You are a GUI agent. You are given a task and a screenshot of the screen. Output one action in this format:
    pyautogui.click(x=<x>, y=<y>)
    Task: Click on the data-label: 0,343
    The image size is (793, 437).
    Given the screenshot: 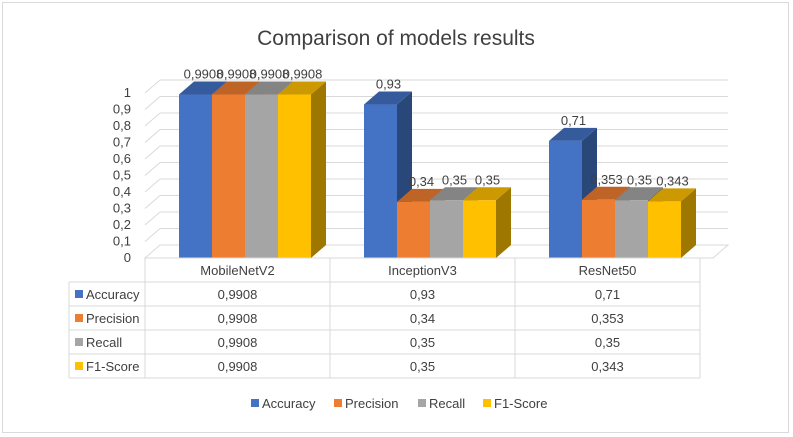 What is the action you would take?
    pyautogui.click(x=672, y=180)
    